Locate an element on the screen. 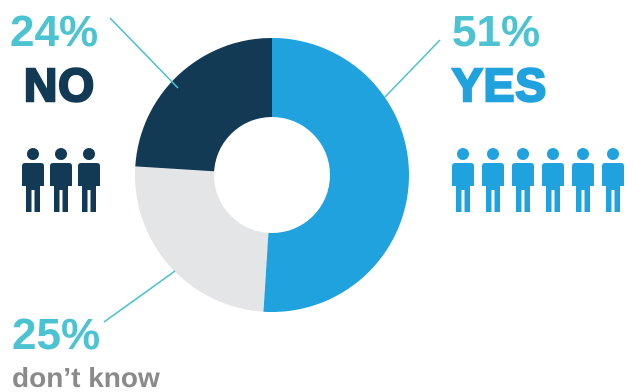 The width and height of the screenshot is (634, 392). yes-label: YES is located at coordinates (499, 85).